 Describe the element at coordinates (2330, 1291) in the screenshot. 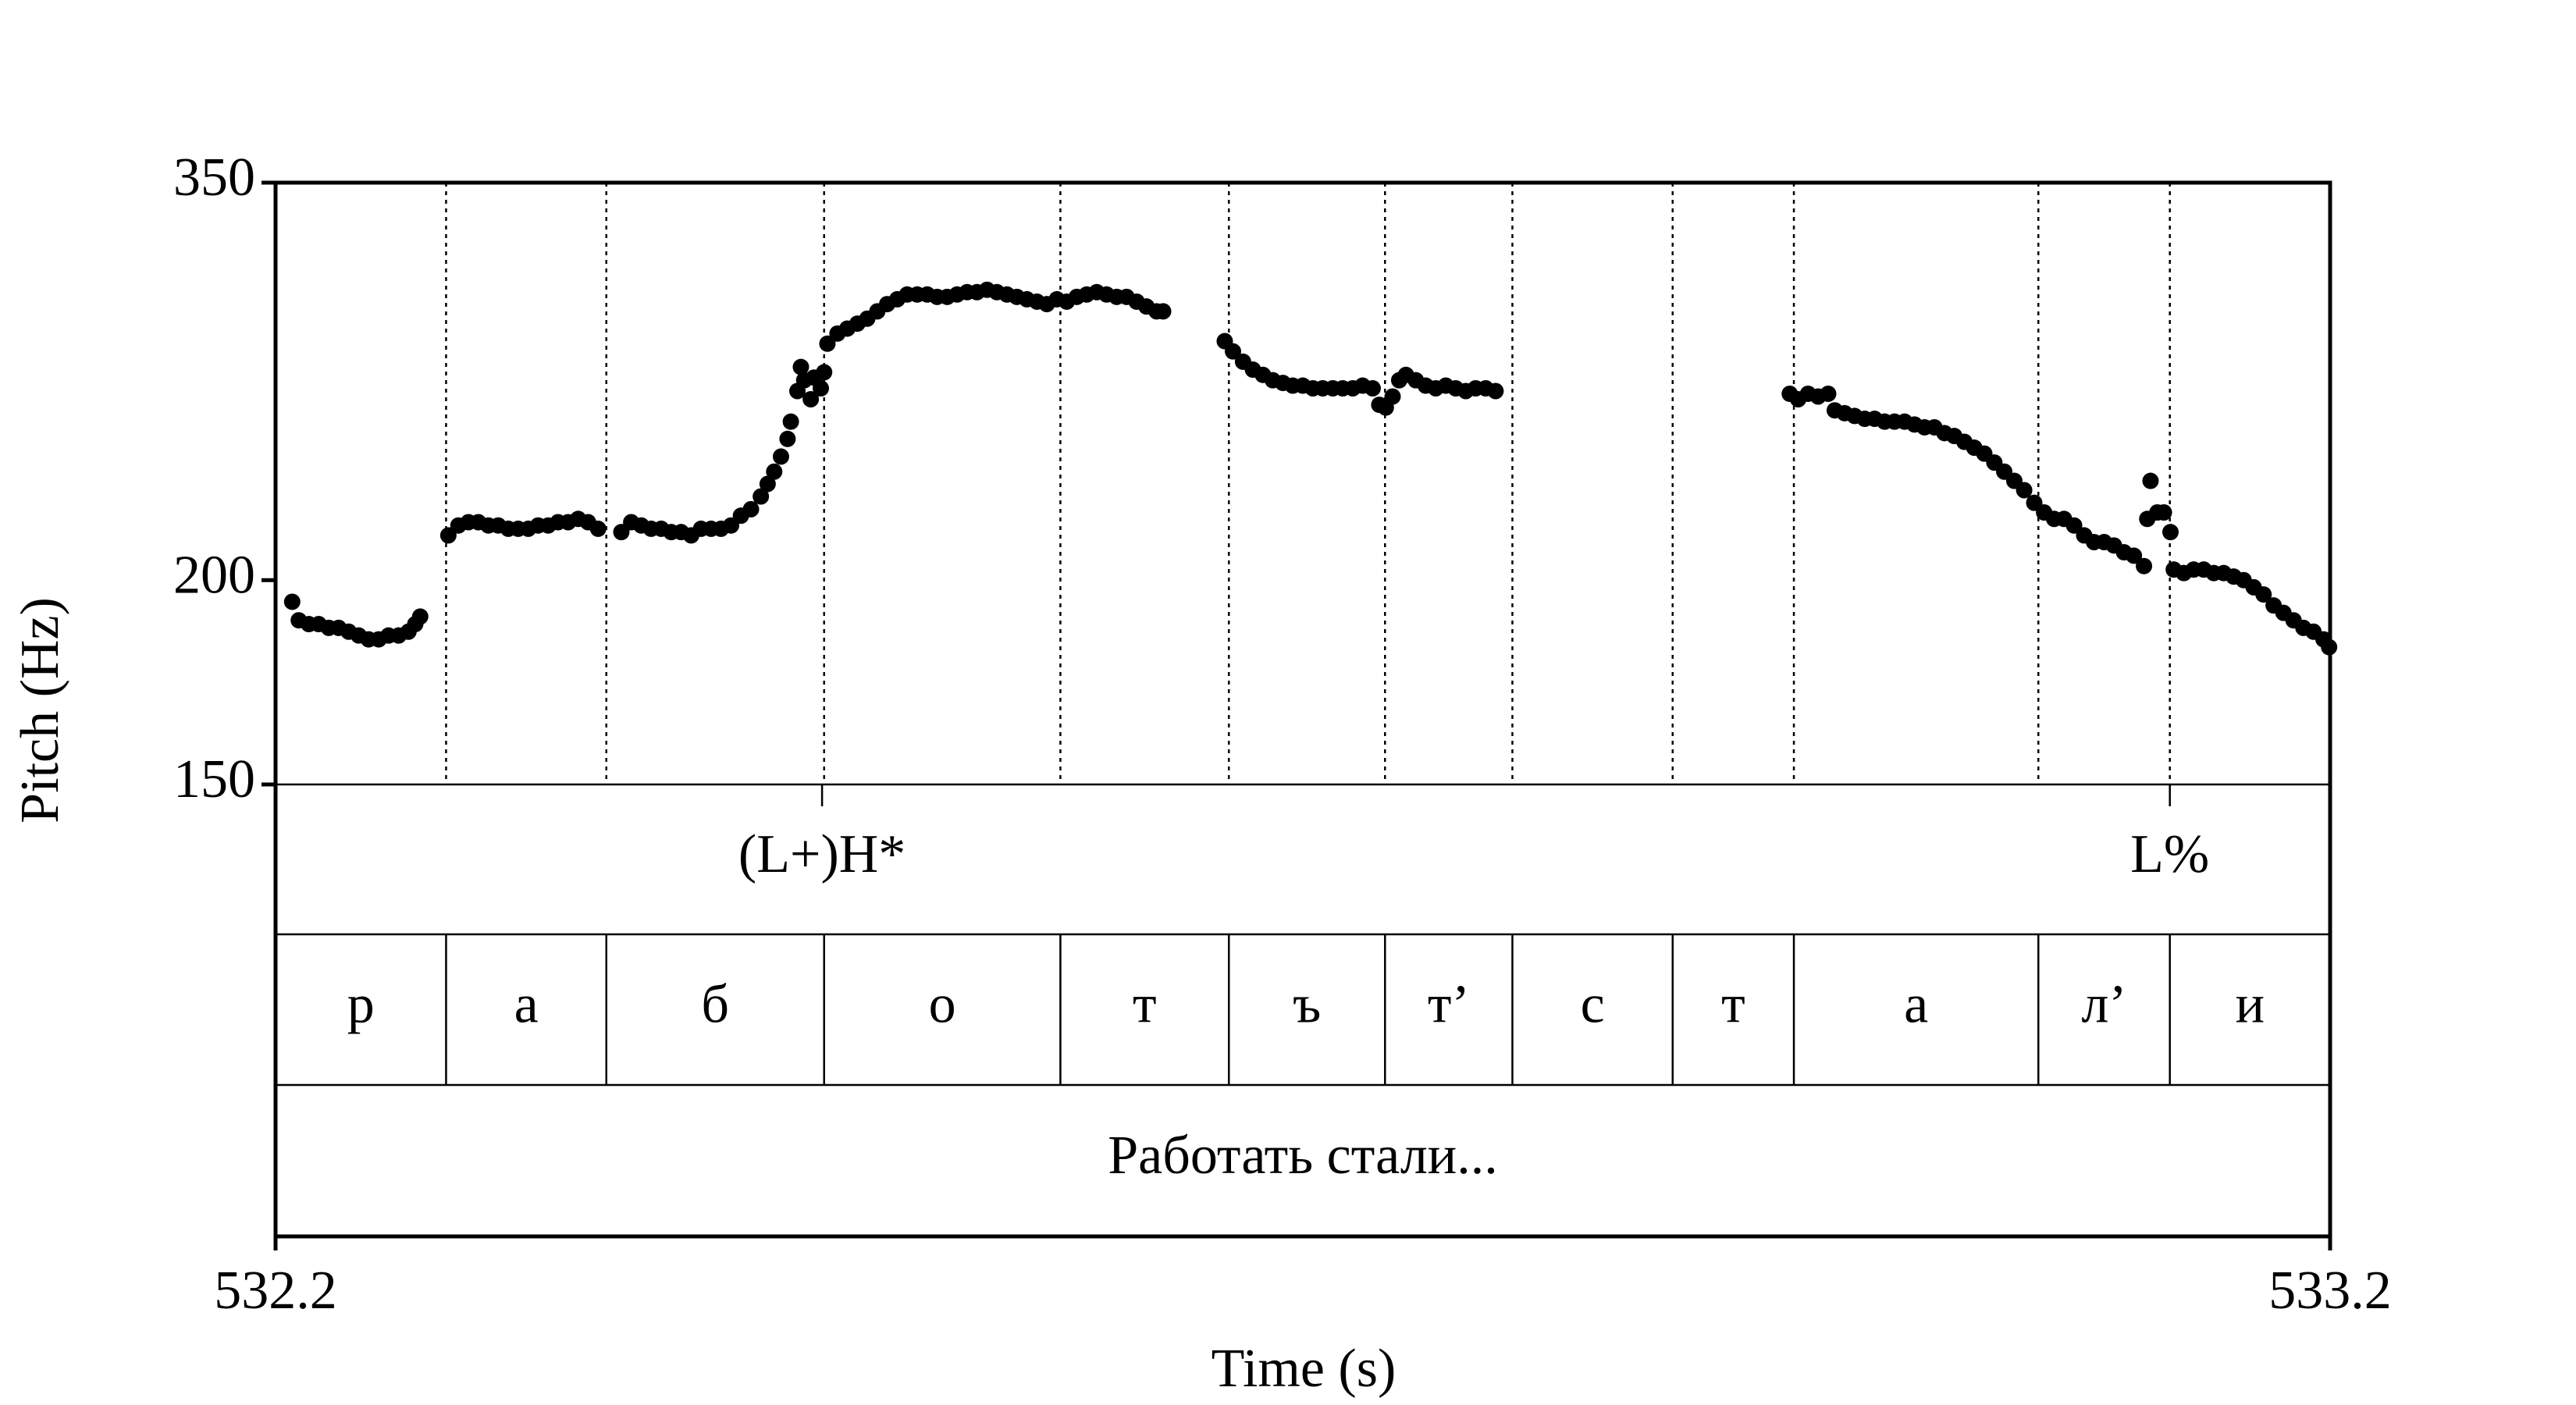

I see `x-tick-label: 533.2` at that location.